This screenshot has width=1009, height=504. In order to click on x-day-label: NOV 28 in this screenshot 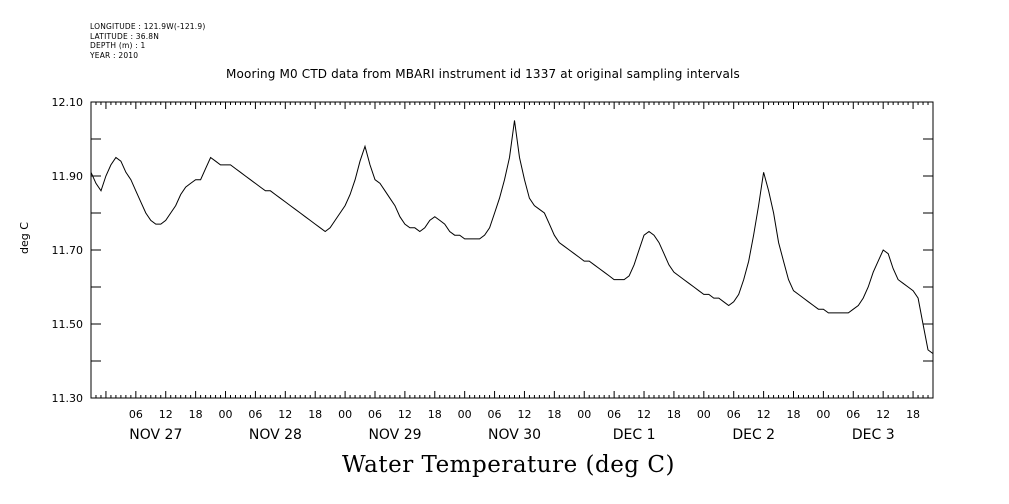, I will do `click(275, 435)`.